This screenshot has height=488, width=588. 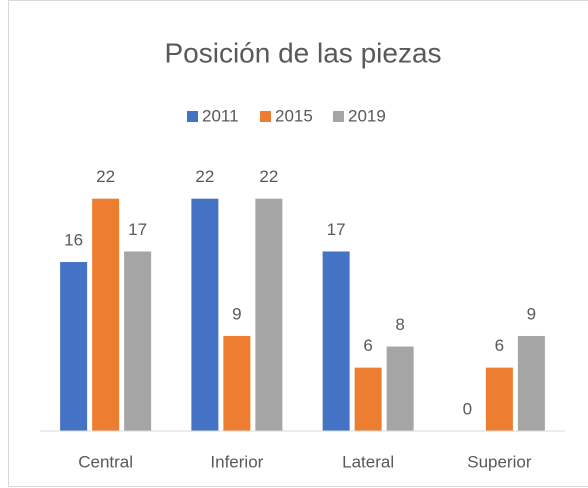 What do you see at coordinates (499, 461) in the screenshot?
I see `x-tick-label: Superior` at bounding box center [499, 461].